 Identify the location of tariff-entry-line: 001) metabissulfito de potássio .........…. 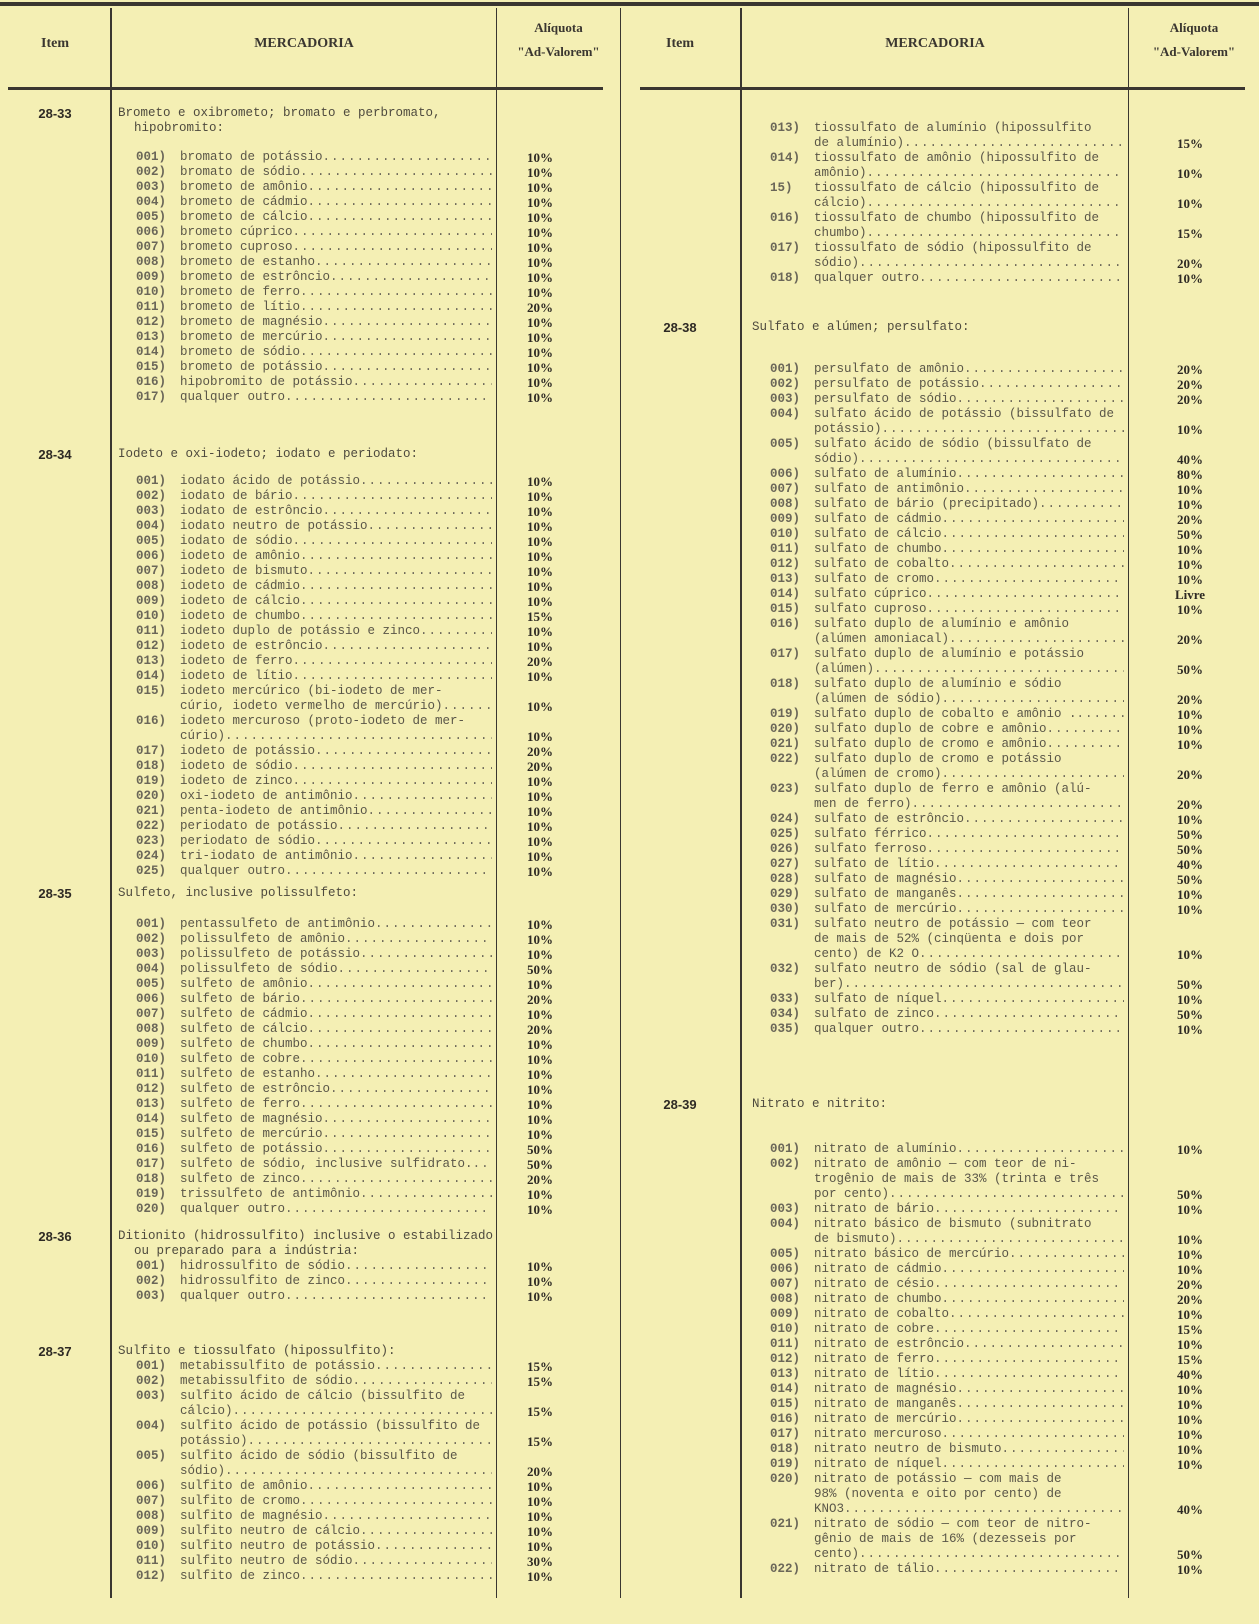
(335, 1366).